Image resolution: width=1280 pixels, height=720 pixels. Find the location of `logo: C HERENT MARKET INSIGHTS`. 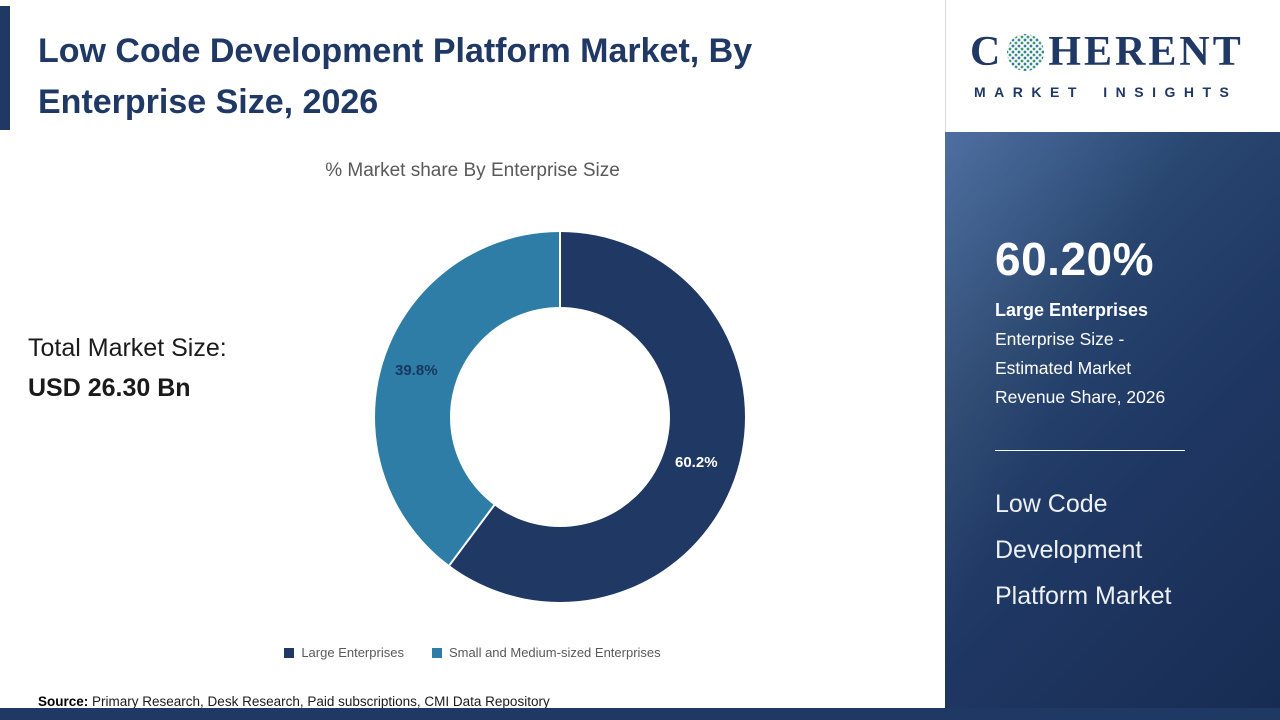

logo: C HERENT MARKET INSIGHTS is located at coordinates (1112, 66).